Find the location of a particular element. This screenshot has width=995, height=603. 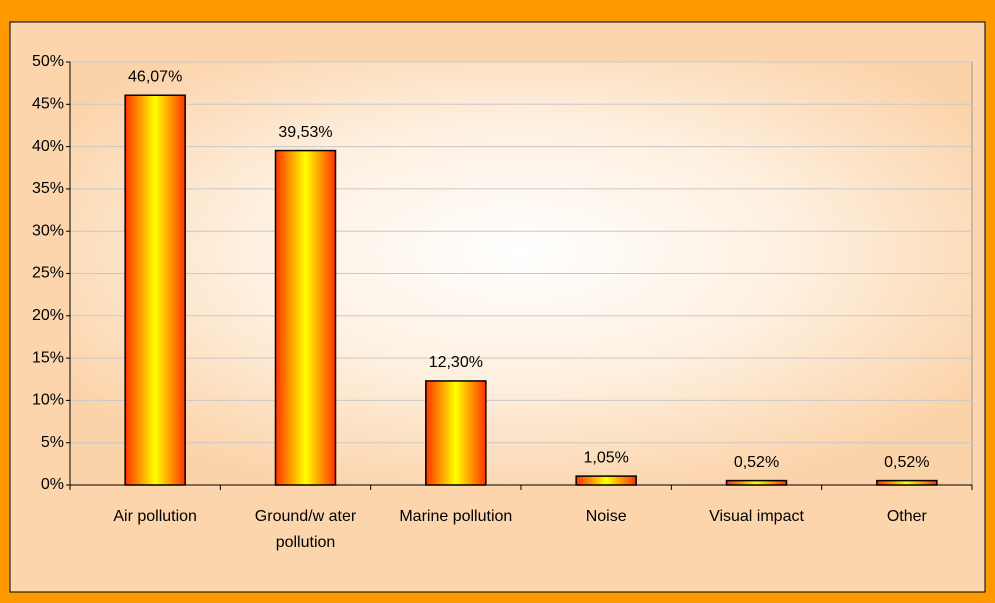

y-tick-label: 45% is located at coordinates (48, 104).